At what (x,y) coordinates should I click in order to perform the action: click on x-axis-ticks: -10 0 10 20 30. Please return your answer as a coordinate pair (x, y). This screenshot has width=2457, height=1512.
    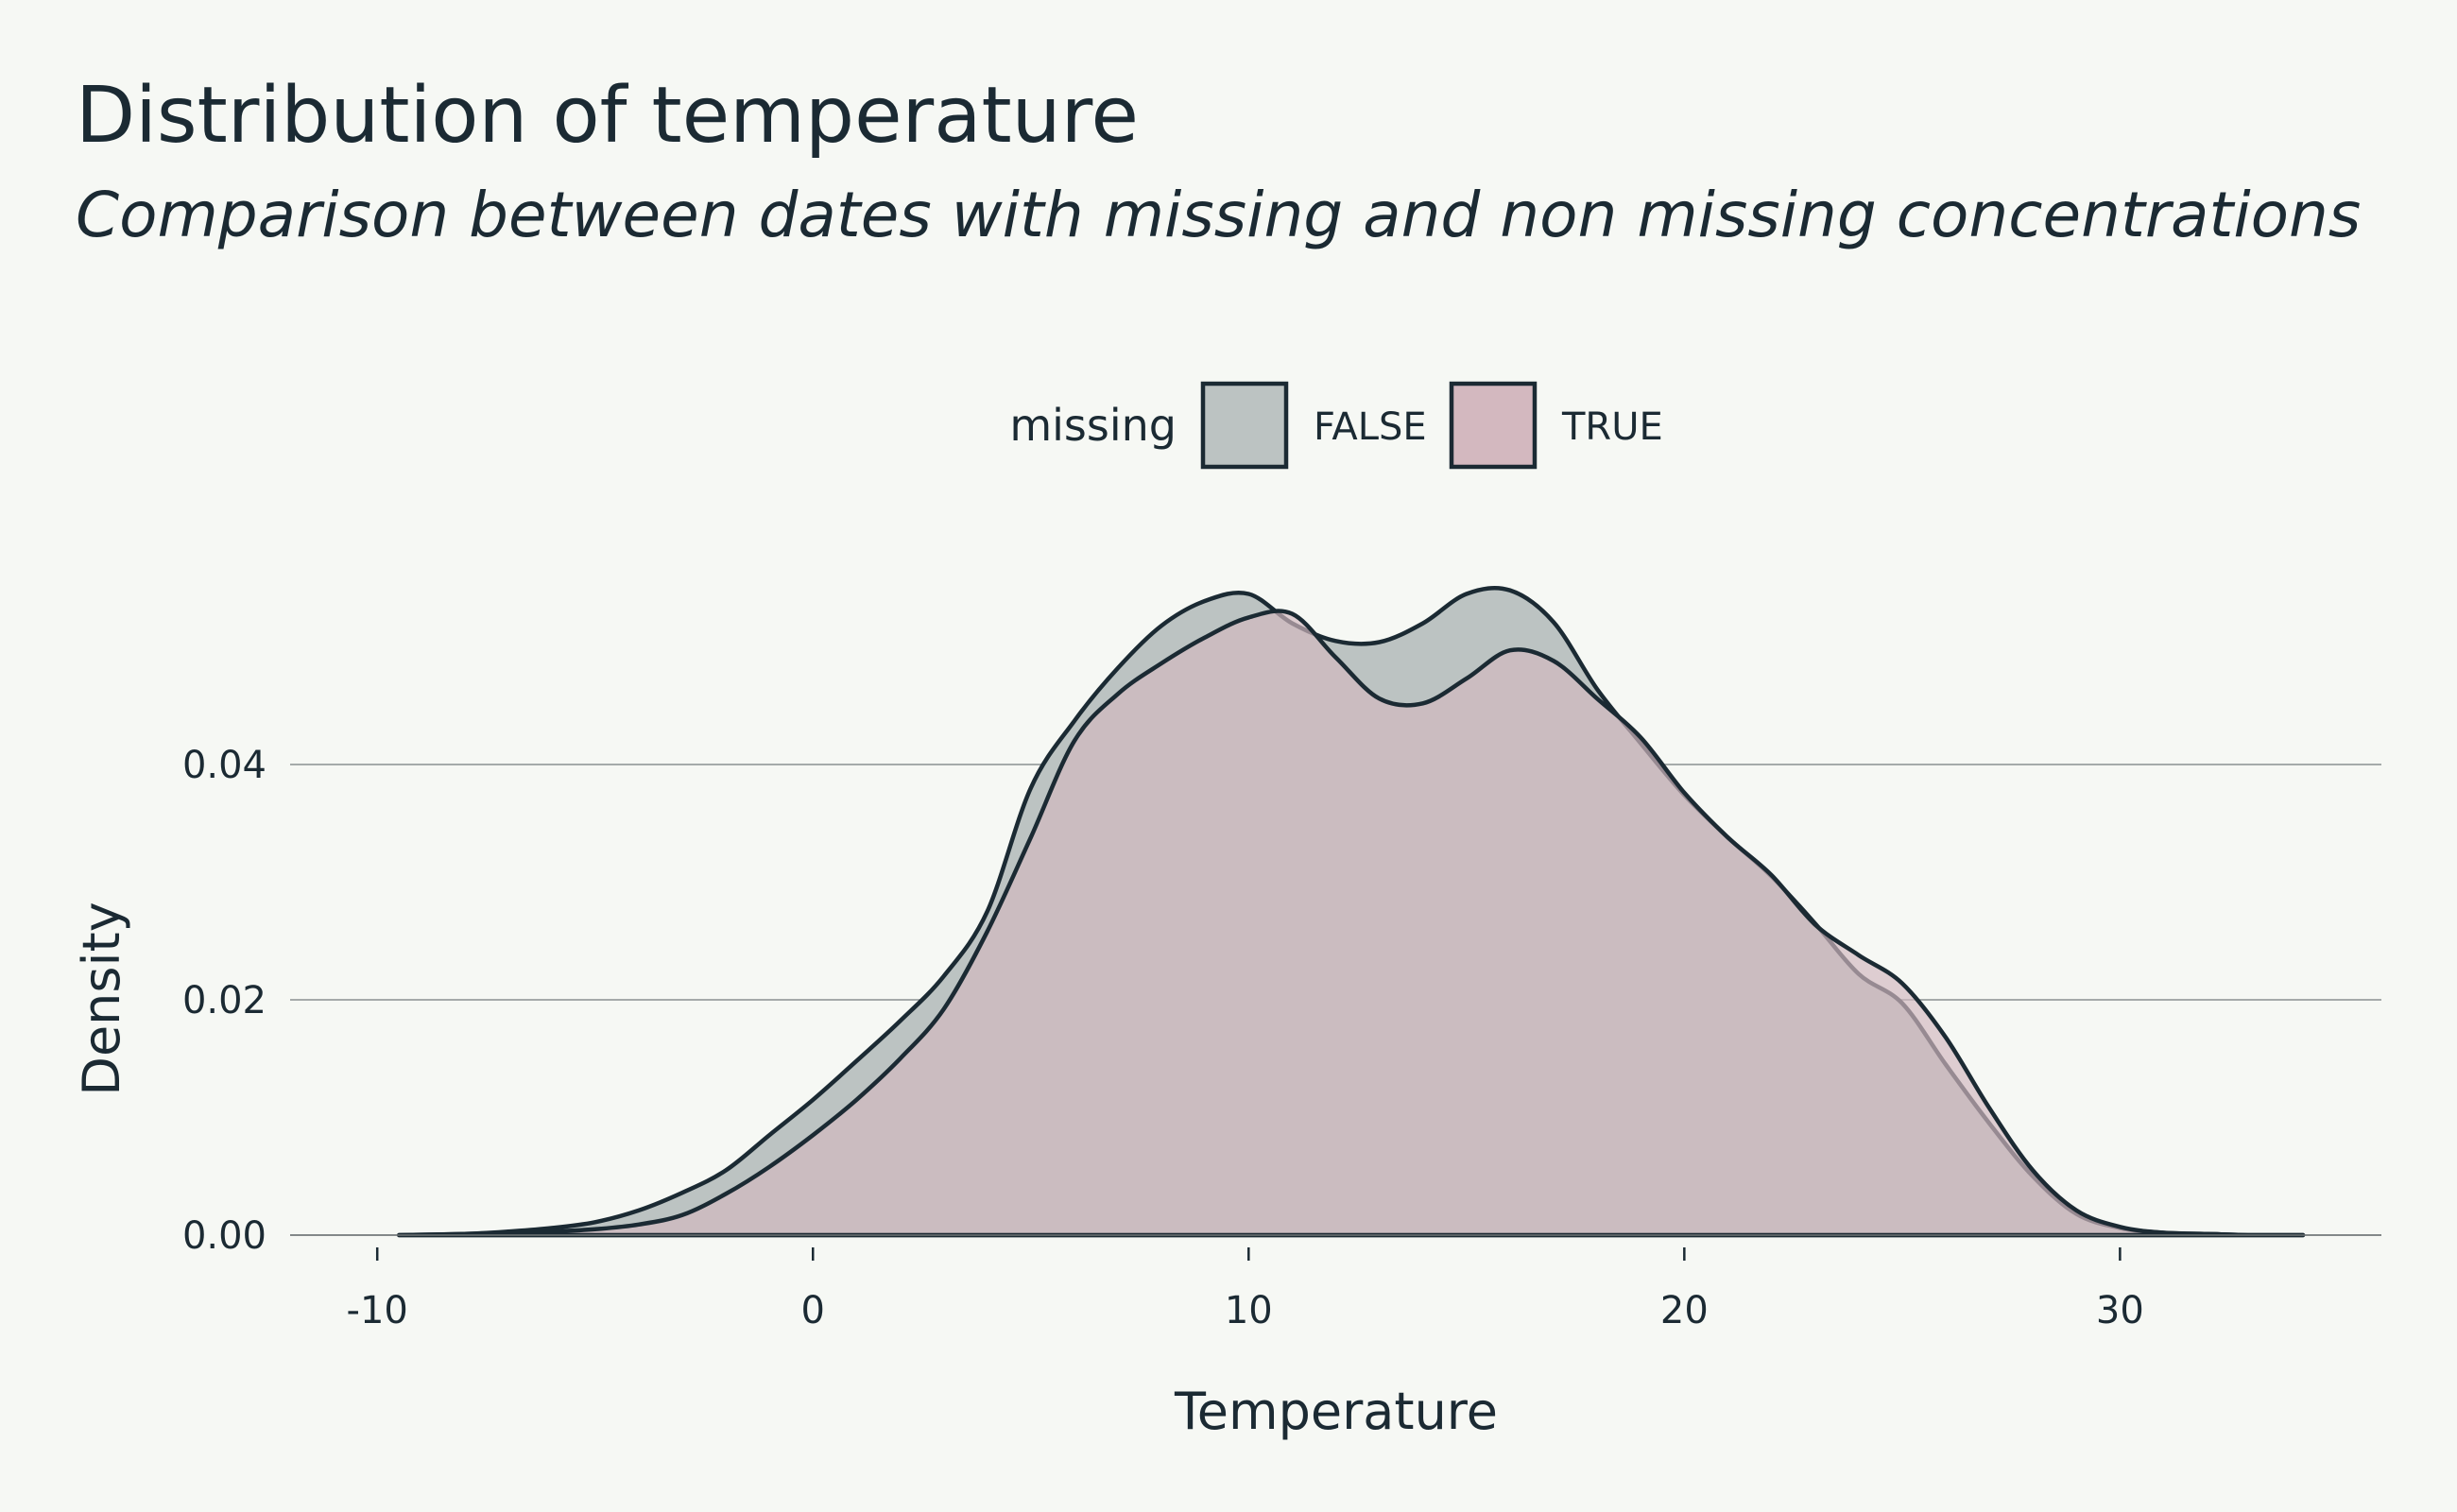
    Looking at the image, I should click on (1245, 1289).